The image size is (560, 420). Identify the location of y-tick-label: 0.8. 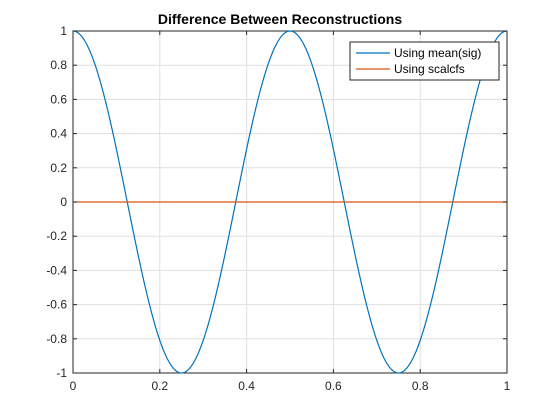
(58, 65).